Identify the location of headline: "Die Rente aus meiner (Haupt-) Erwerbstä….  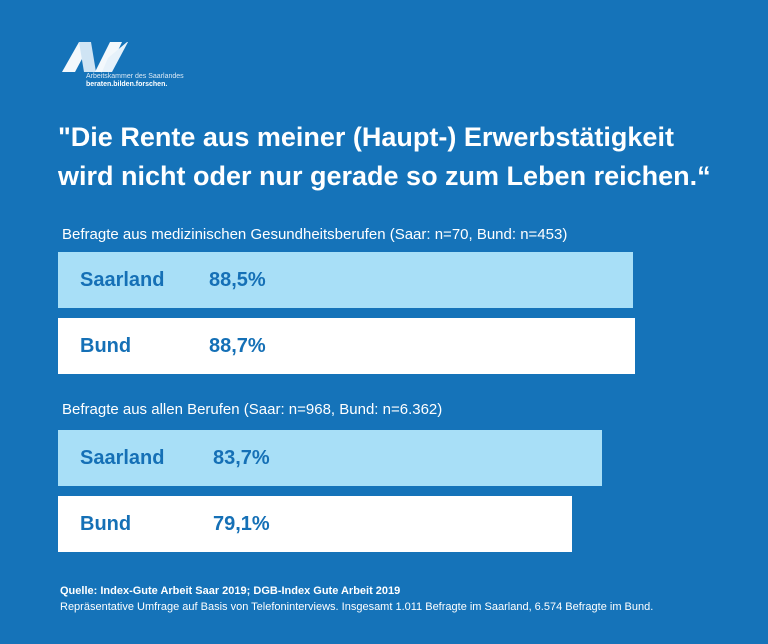
(408, 157).